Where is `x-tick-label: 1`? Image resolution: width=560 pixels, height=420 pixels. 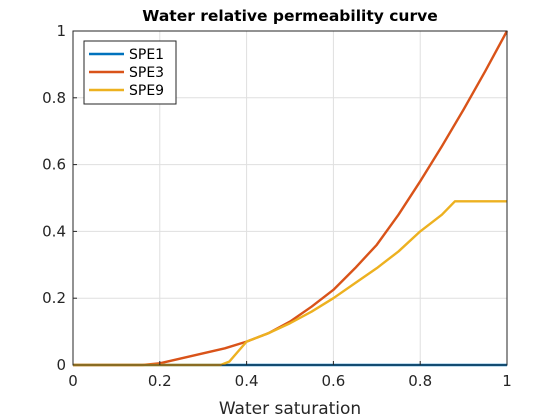 x-tick-label: 1 is located at coordinates (507, 381).